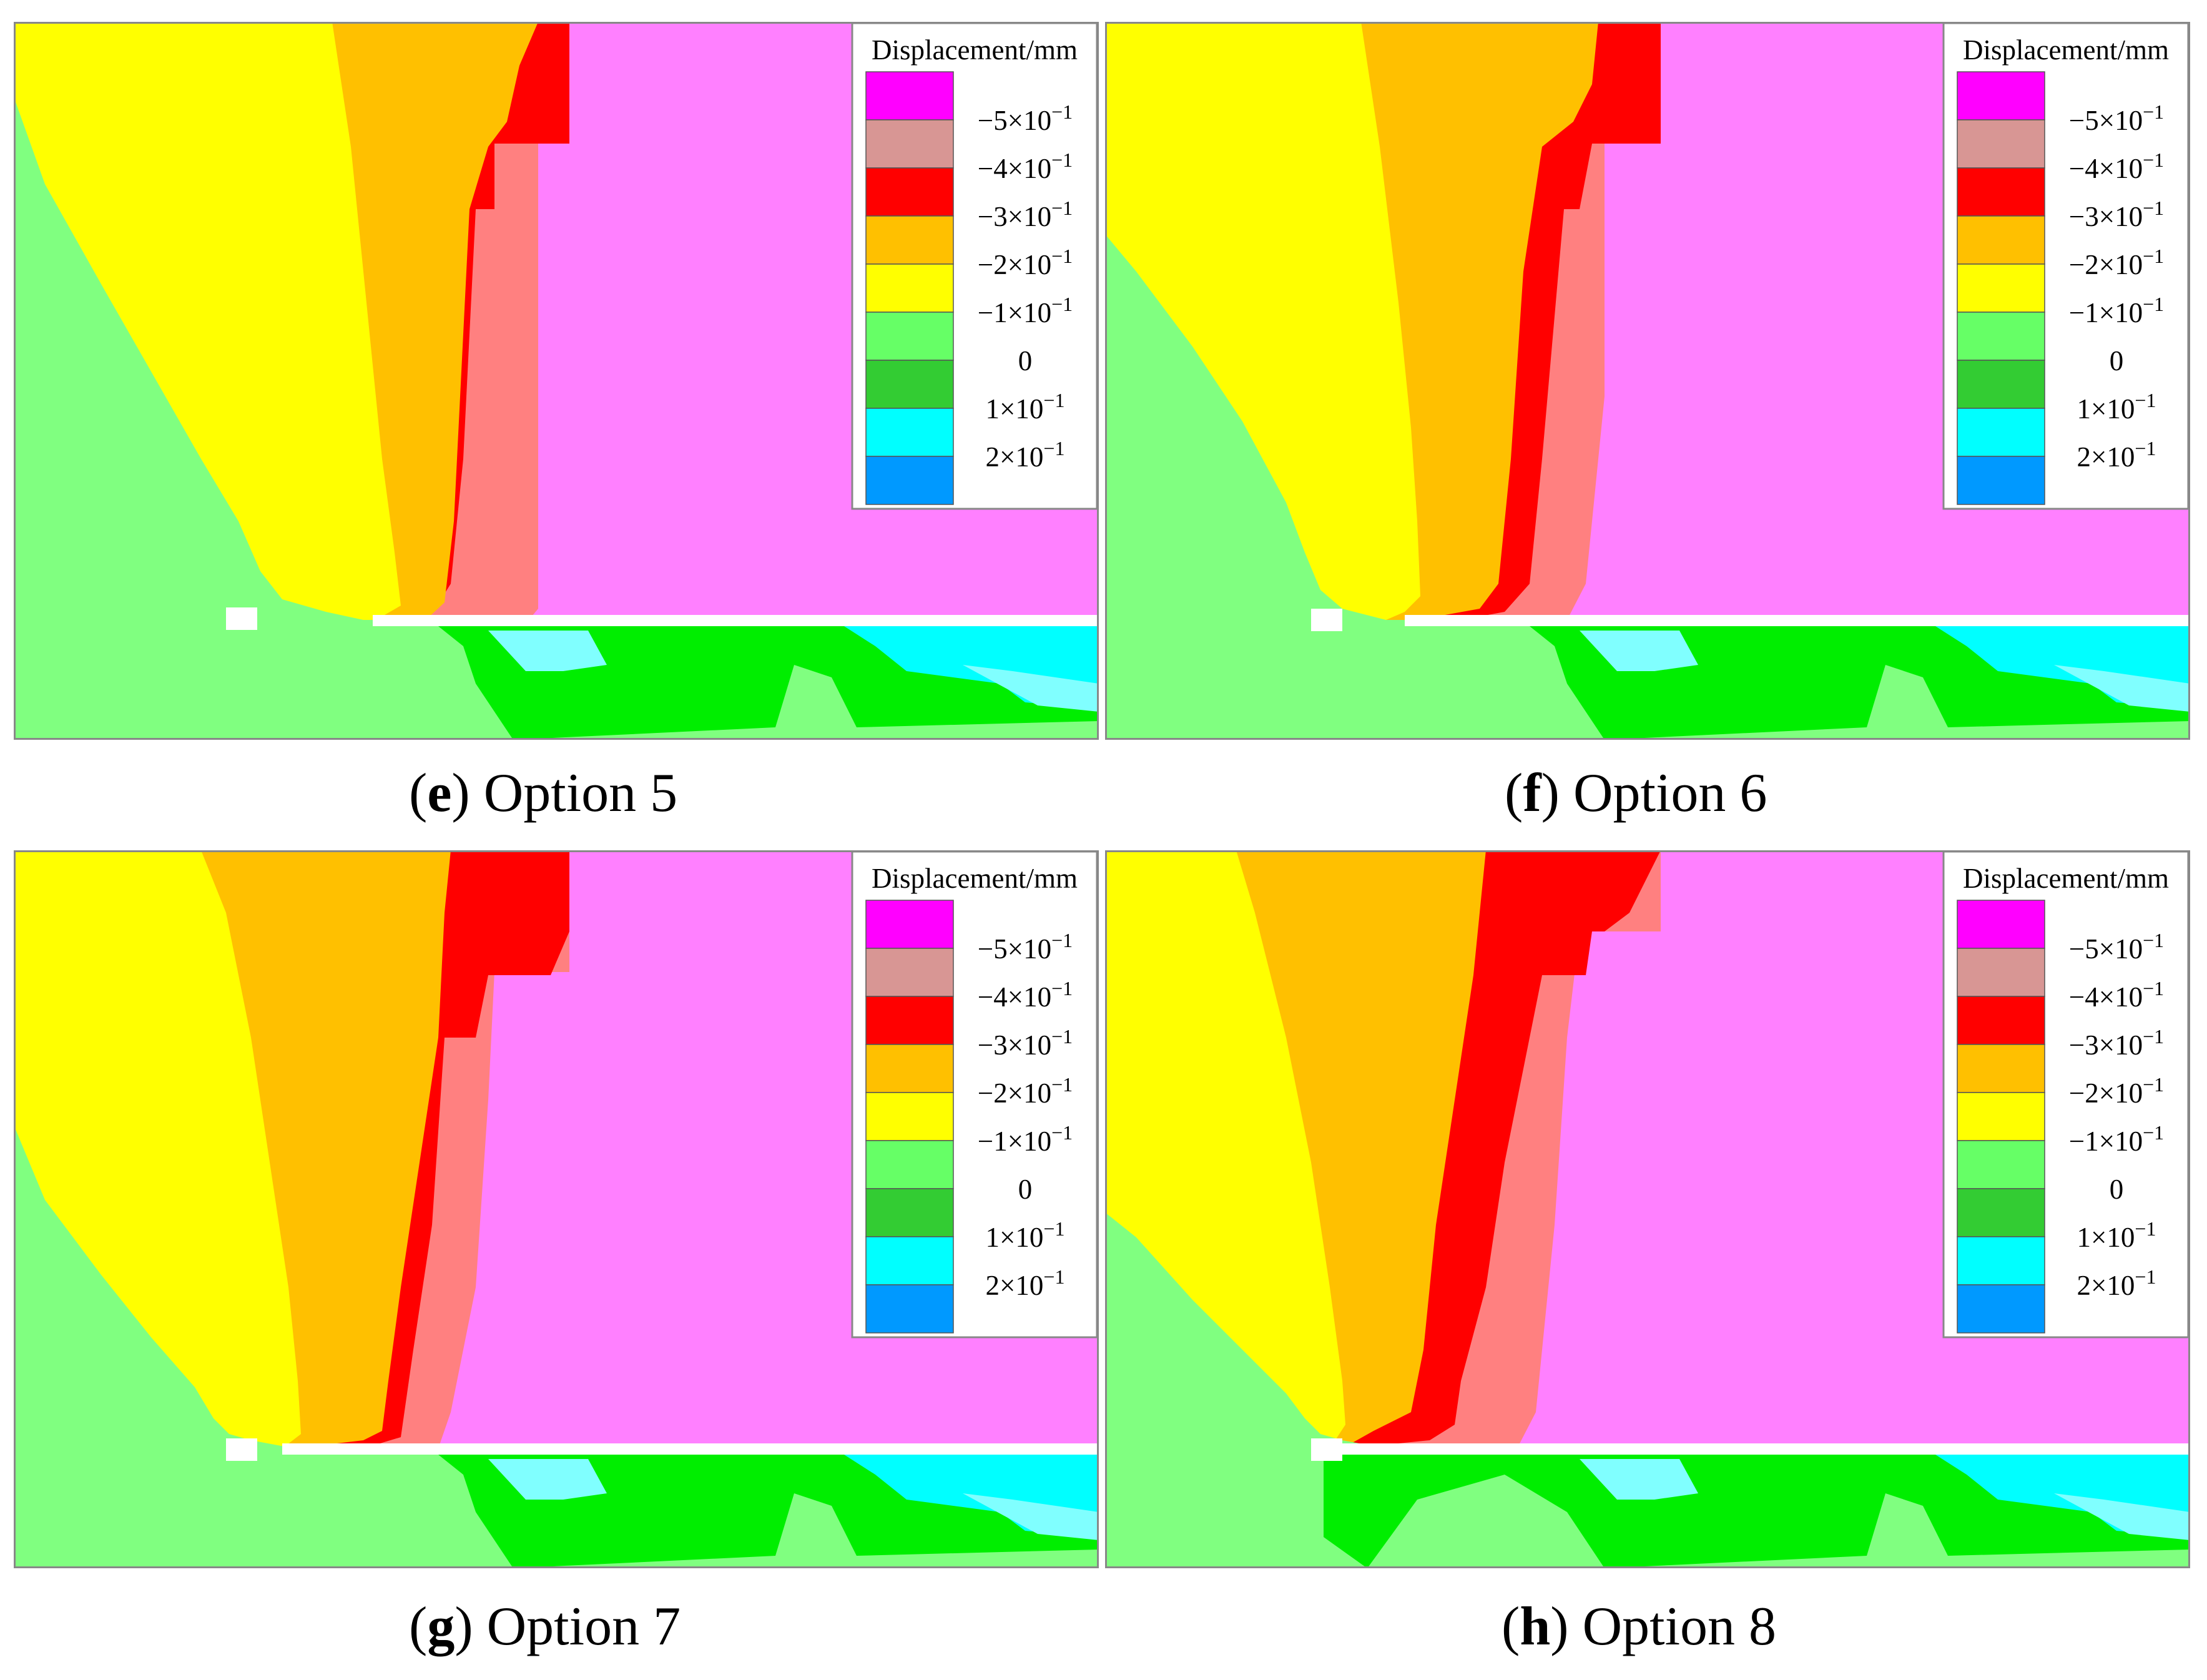 Image resolution: width=2207 pixels, height=1680 pixels. Describe the element at coordinates (543, 793) in the screenshot. I see `caption-e: (e) Option 5` at that location.